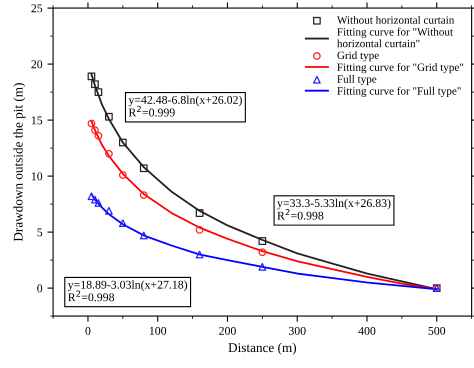  I want to click on legend-label: Fitting curve for "Without horizontal curtain", so click(395, 38).